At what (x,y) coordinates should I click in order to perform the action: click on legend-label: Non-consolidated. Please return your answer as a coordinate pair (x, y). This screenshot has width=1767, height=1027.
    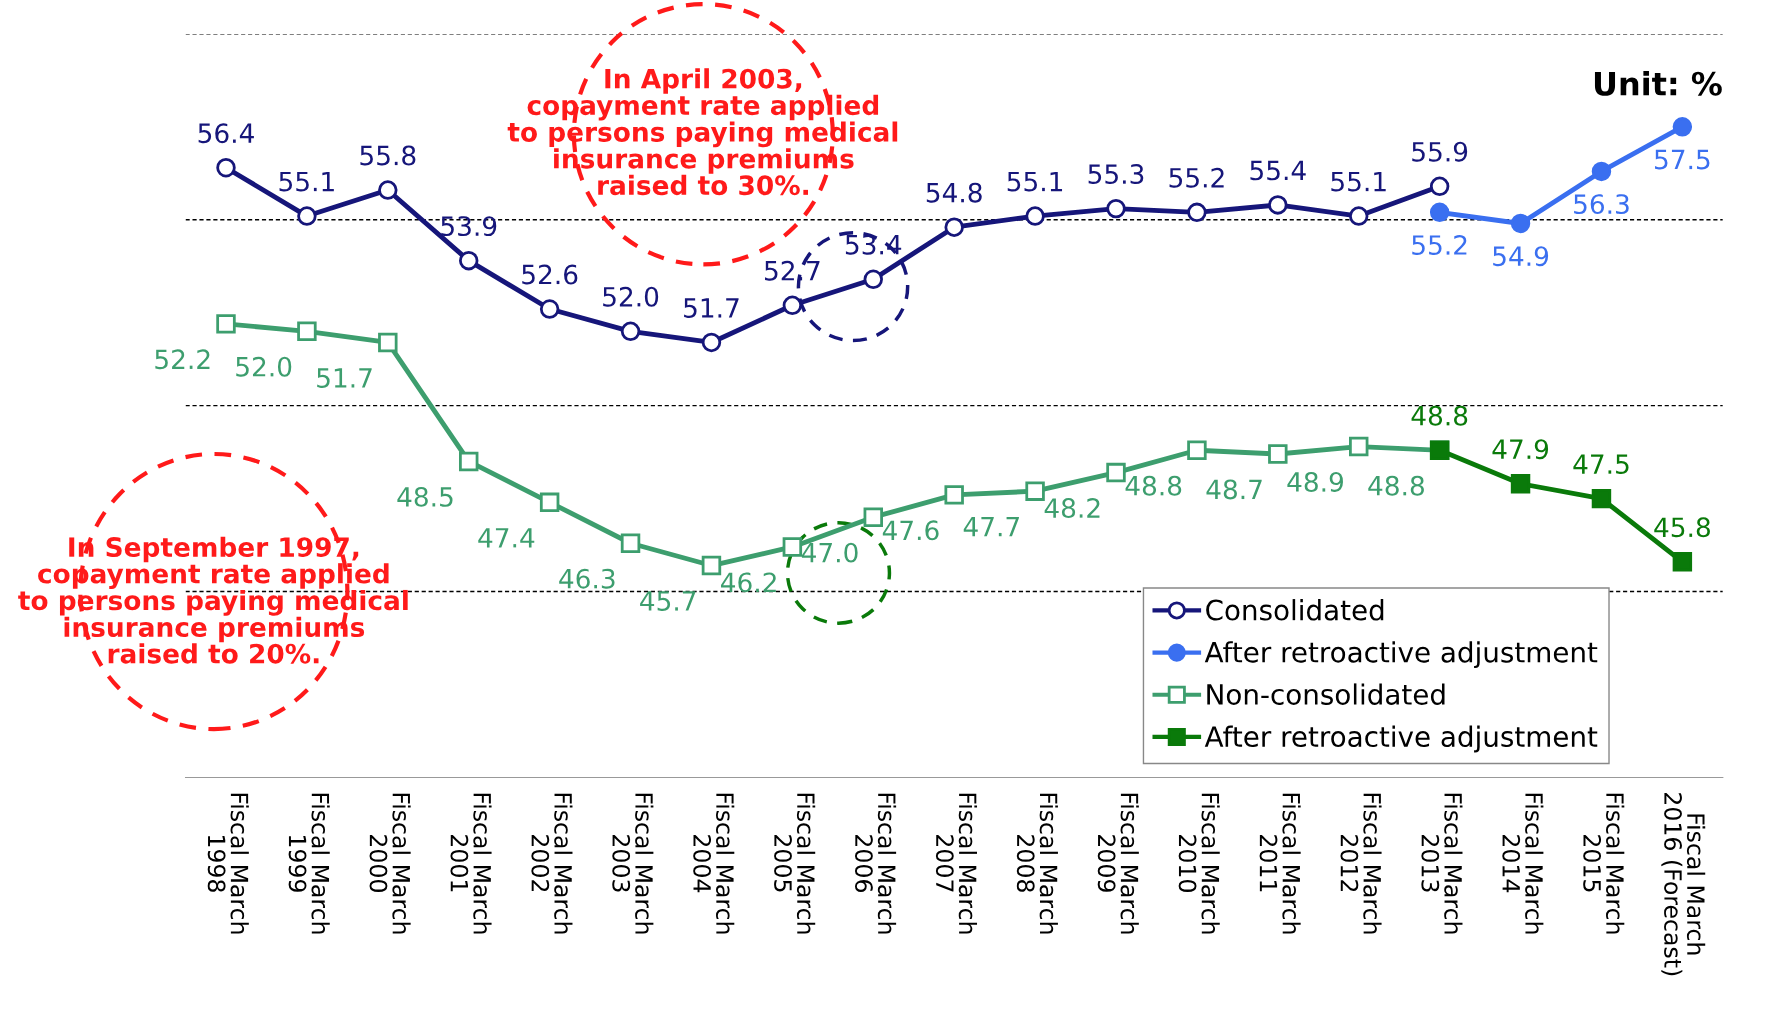
    Looking at the image, I should click on (1326, 694).